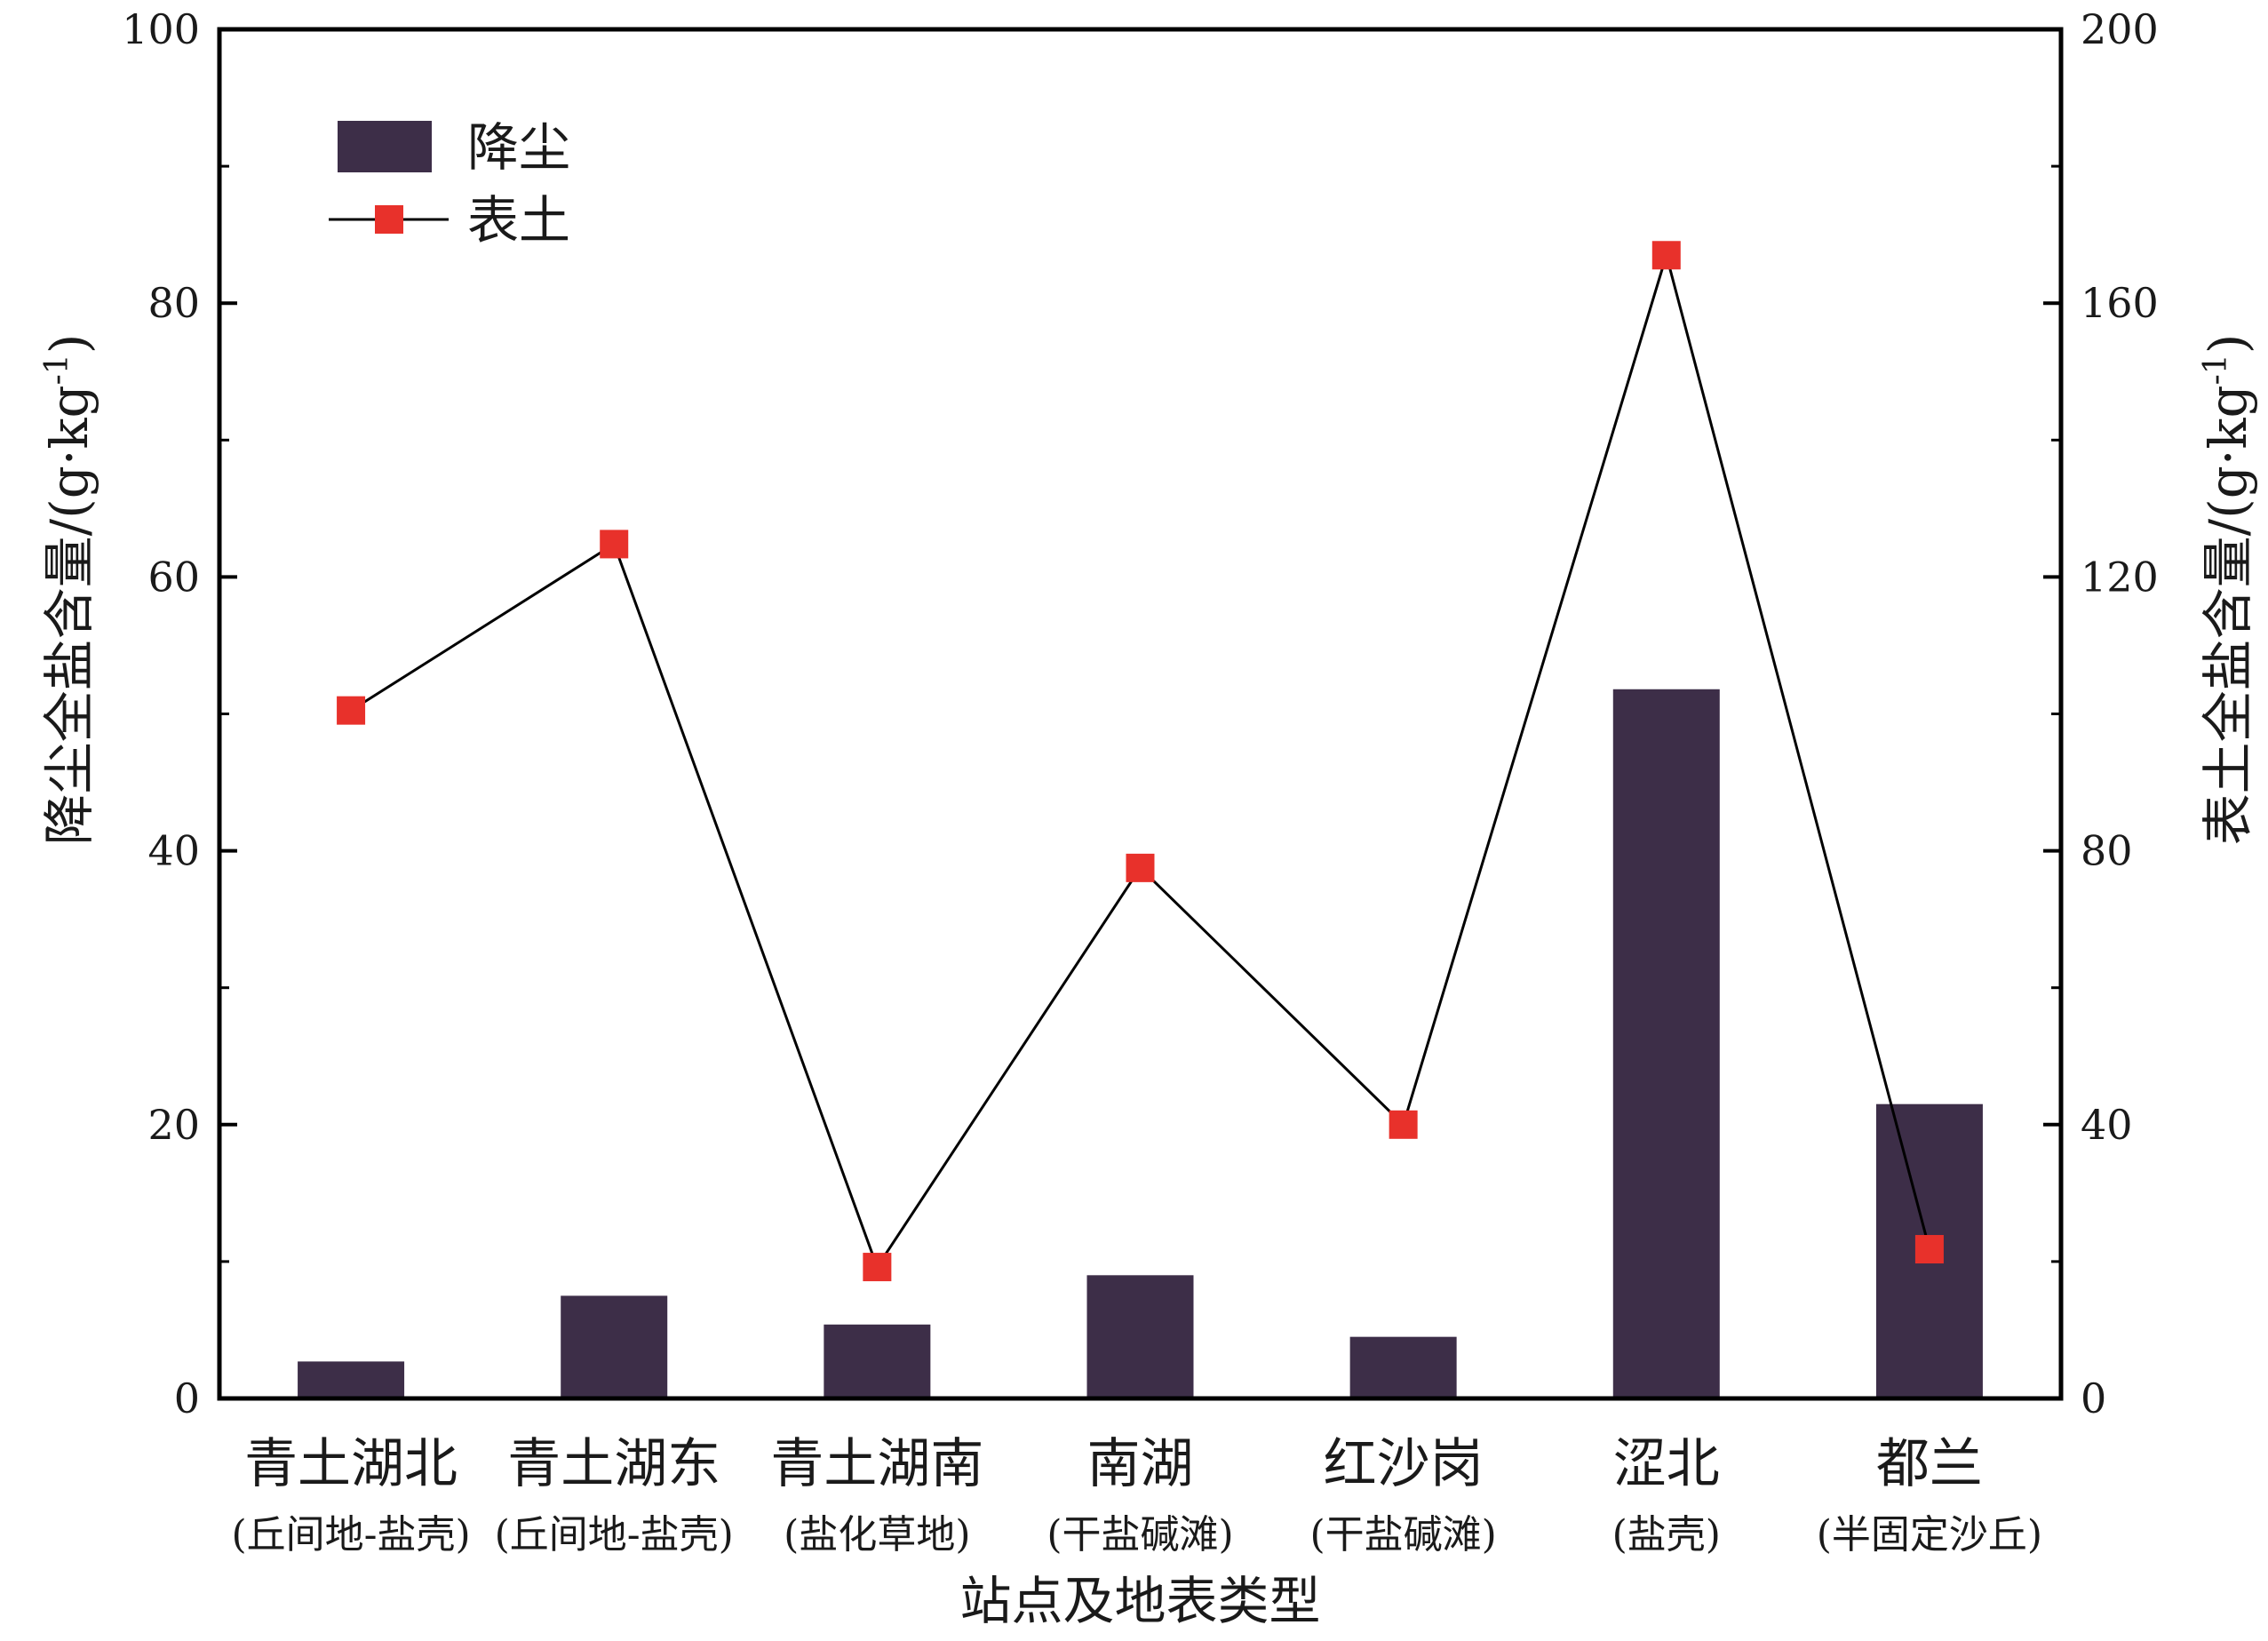 This screenshot has height=1641, width=2268. Describe the element at coordinates (2228, 590) in the screenshot. I see `y-right-axis-title: 表土全盐含量/(g·kg-1)` at that location.